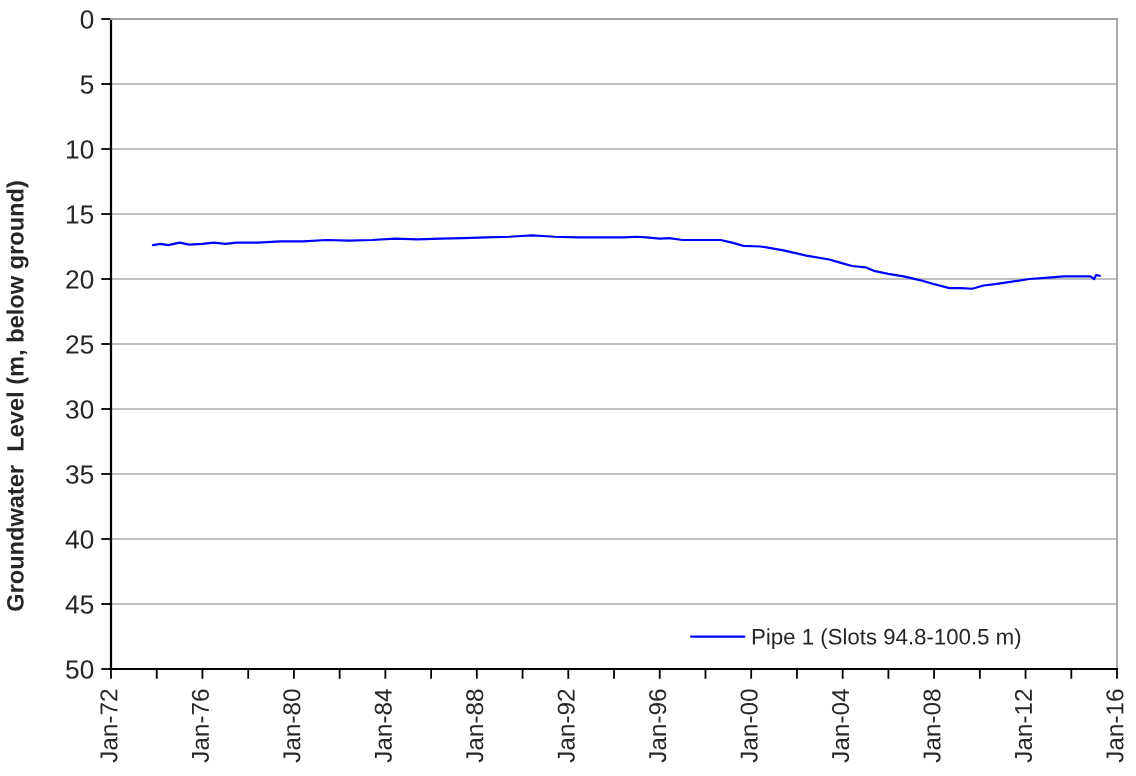  Describe the element at coordinates (17, 396) in the screenshot. I see `y-axis-title: Groundwater Level (m, below ground)` at that location.